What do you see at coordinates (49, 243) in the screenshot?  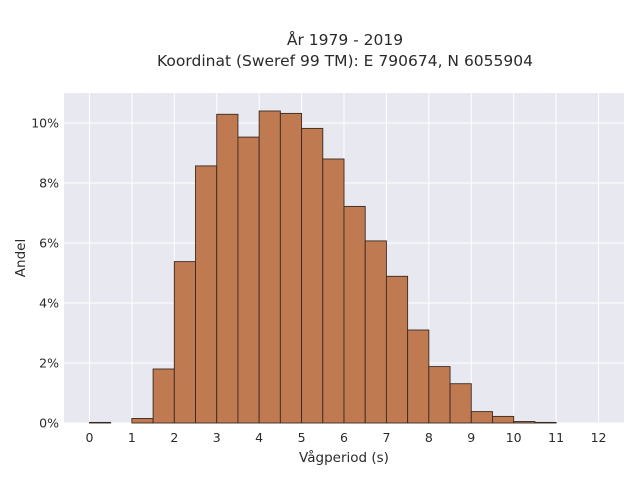 I see `y-tick-label: 6%` at bounding box center [49, 243].